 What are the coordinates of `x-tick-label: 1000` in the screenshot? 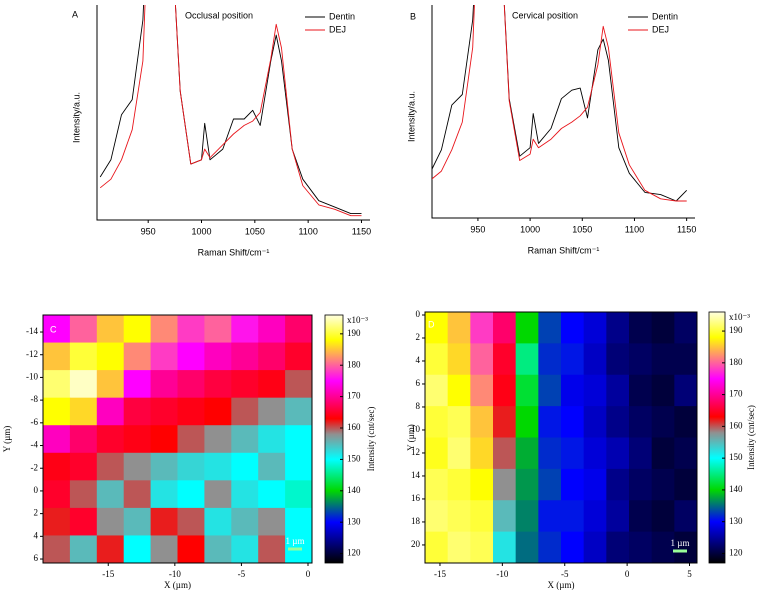 It's located at (201, 231).